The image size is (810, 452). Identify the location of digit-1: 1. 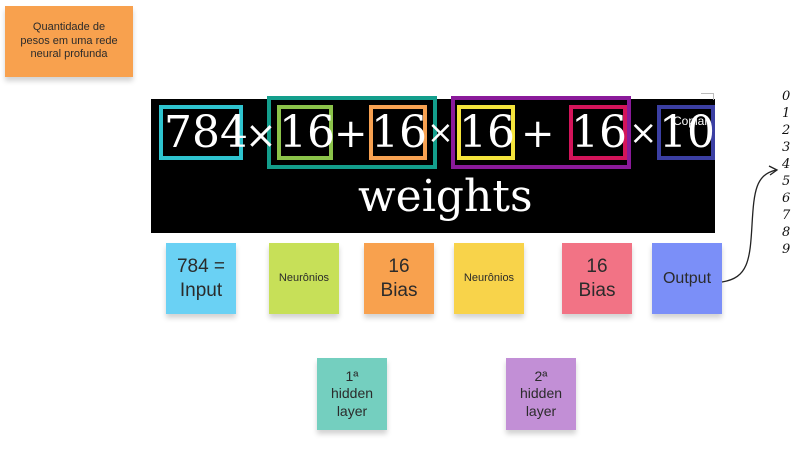
(786, 113).